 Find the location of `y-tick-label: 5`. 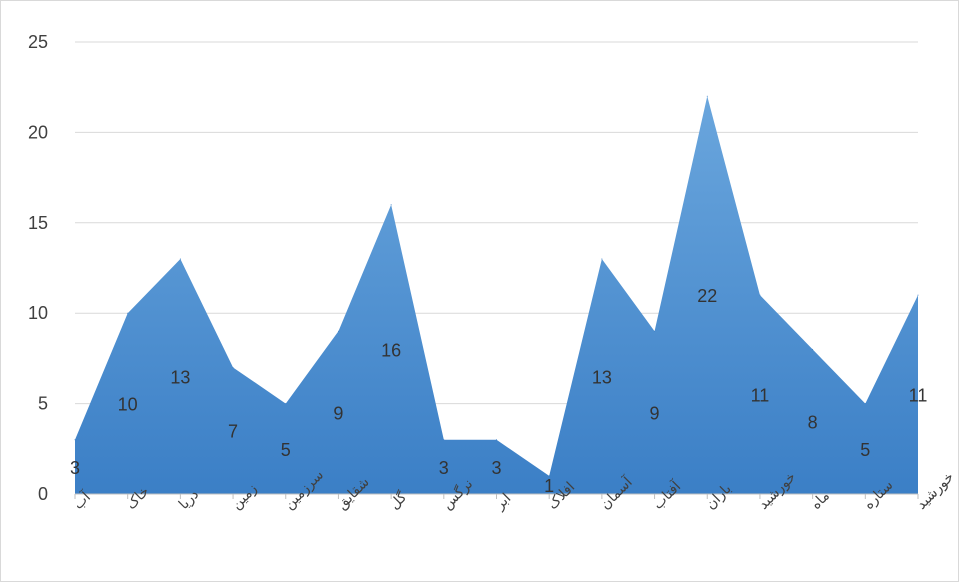

y-tick-label: 5 is located at coordinates (43, 404).